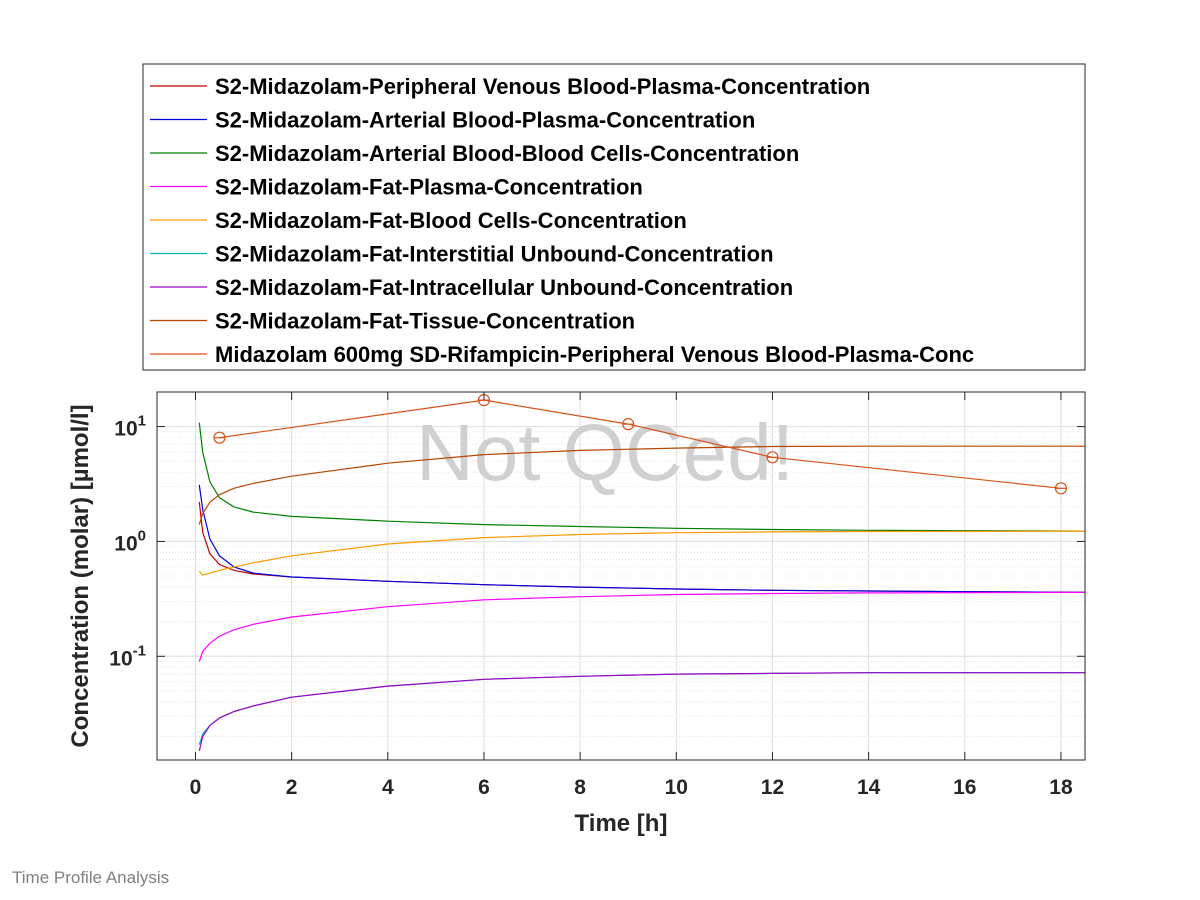  Describe the element at coordinates (772, 787) in the screenshot. I see `x-tick-label: 12` at that location.